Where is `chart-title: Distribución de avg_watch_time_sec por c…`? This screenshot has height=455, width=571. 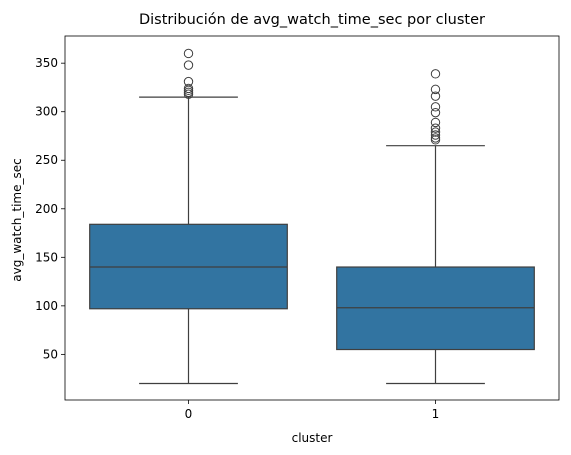
chart-title: Distribución de avg_watch_time_sec por c… is located at coordinates (312, 20).